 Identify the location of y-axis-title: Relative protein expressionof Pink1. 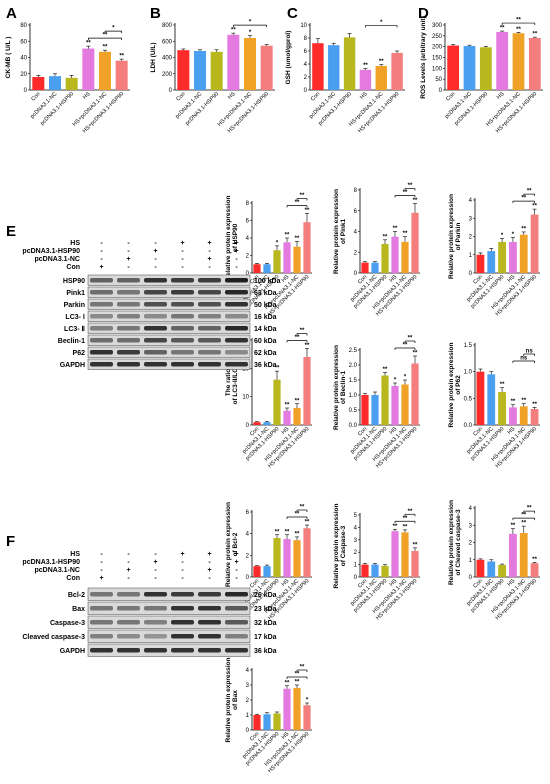
(340, 231).